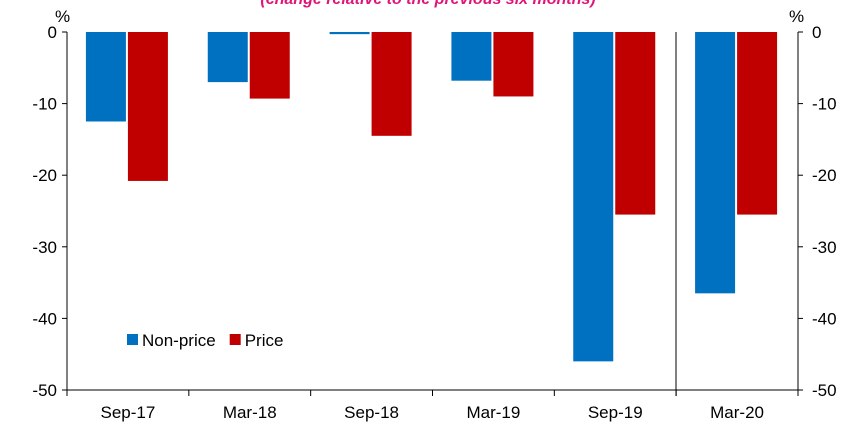  Describe the element at coordinates (824, 390) in the screenshot. I see `y-tick-label-right: -50` at that location.